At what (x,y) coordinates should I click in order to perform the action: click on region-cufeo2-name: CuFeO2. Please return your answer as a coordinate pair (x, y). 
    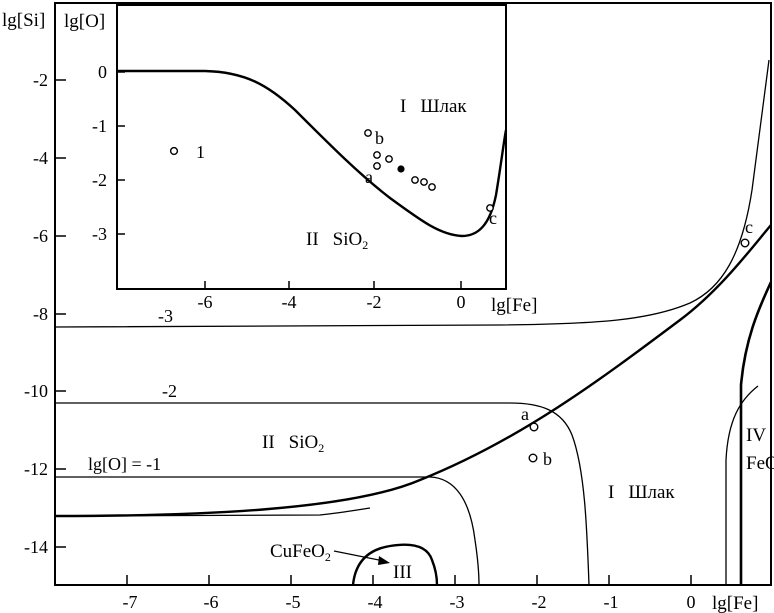
    Looking at the image, I should click on (300, 552).